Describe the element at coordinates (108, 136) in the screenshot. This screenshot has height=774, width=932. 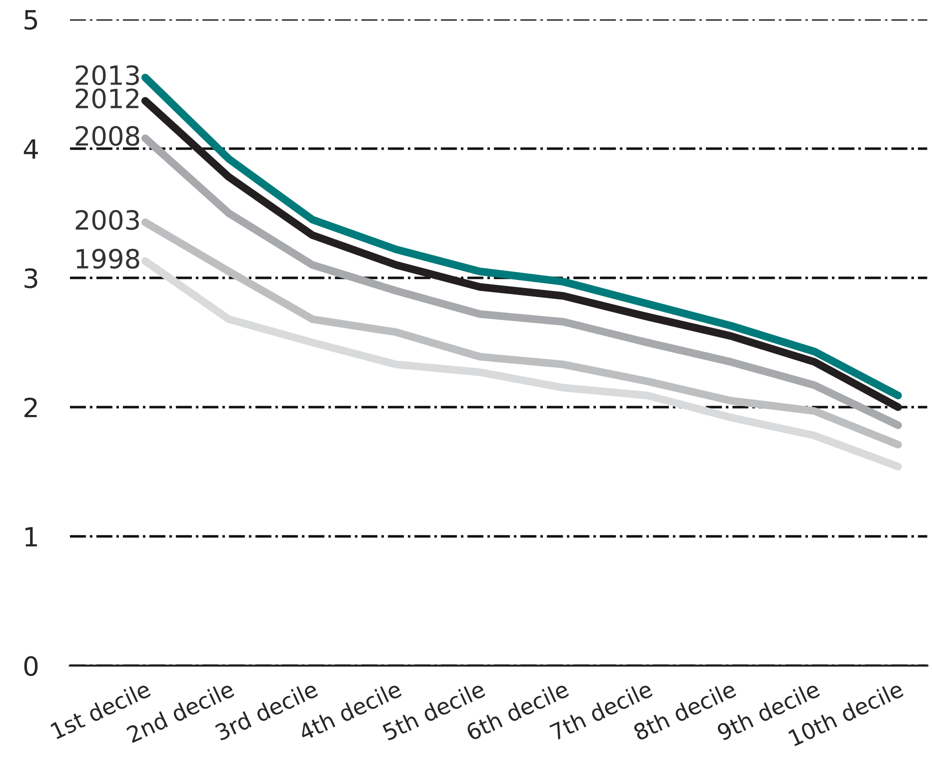
I see `series-label: 2008` at that location.